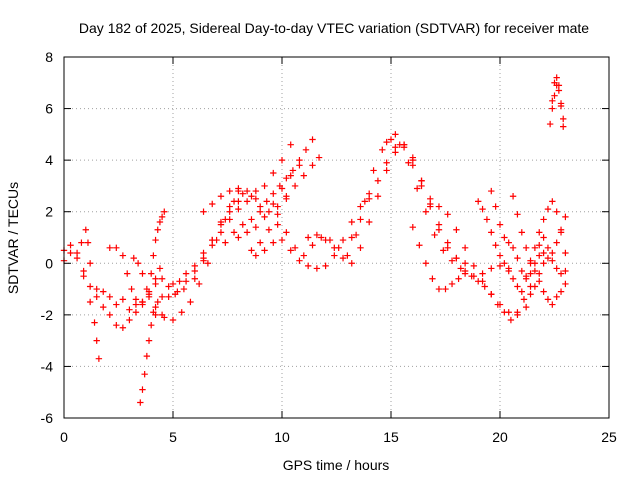 The width and height of the screenshot is (640, 480). I want to click on y-tick-label: 2, so click(49, 212).